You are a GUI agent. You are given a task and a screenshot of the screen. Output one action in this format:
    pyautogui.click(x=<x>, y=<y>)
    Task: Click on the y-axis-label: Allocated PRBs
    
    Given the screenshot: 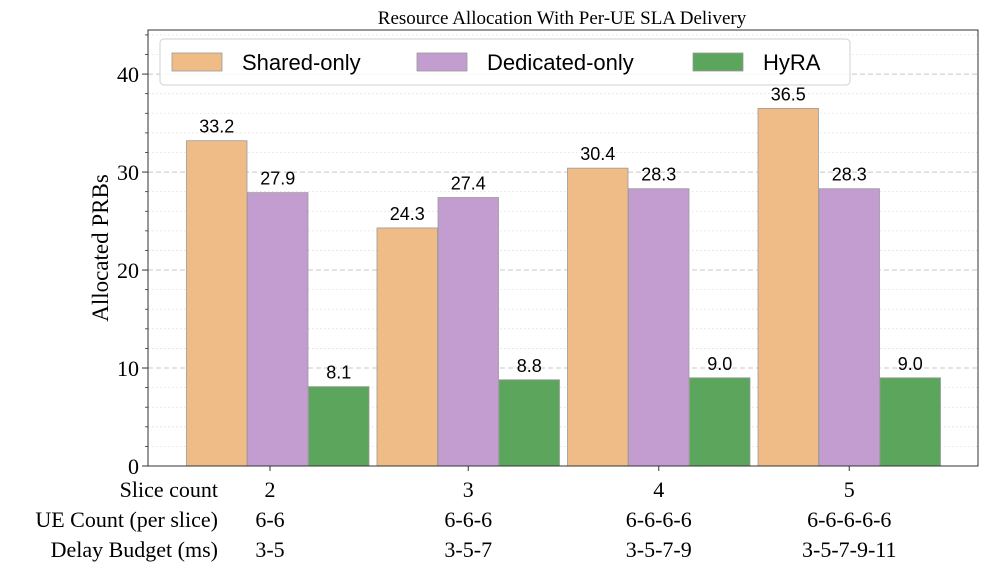 What is the action you would take?
    pyautogui.click(x=100, y=248)
    